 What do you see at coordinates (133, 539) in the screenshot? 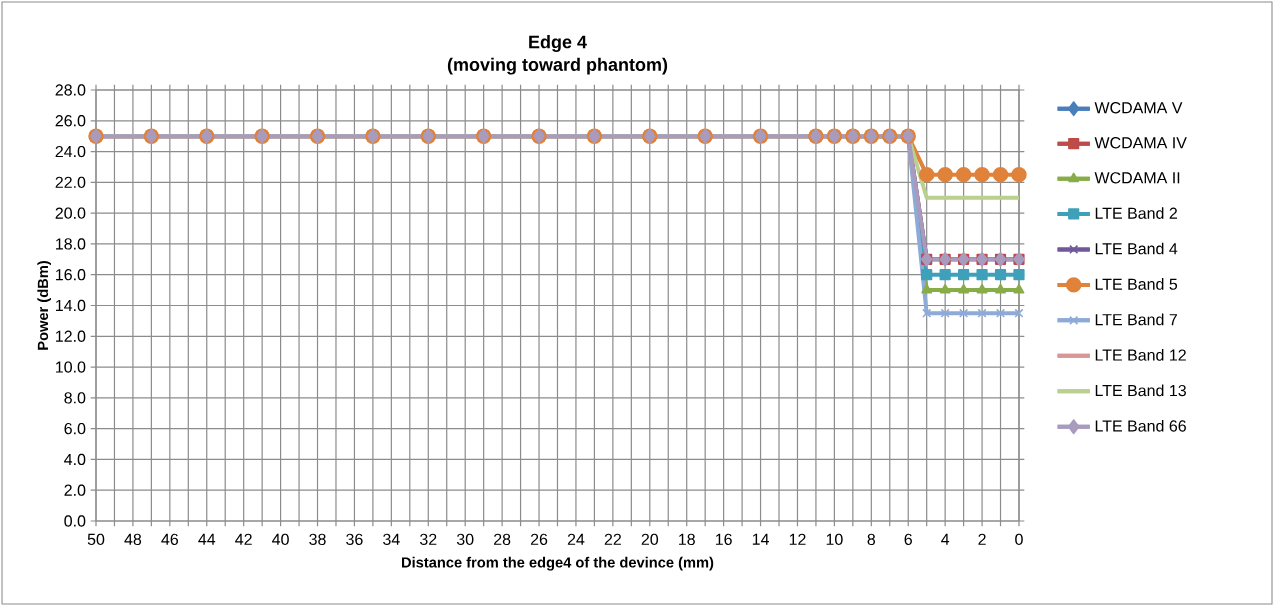
I see `x-tick-label: 48` at bounding box center [133, 539].